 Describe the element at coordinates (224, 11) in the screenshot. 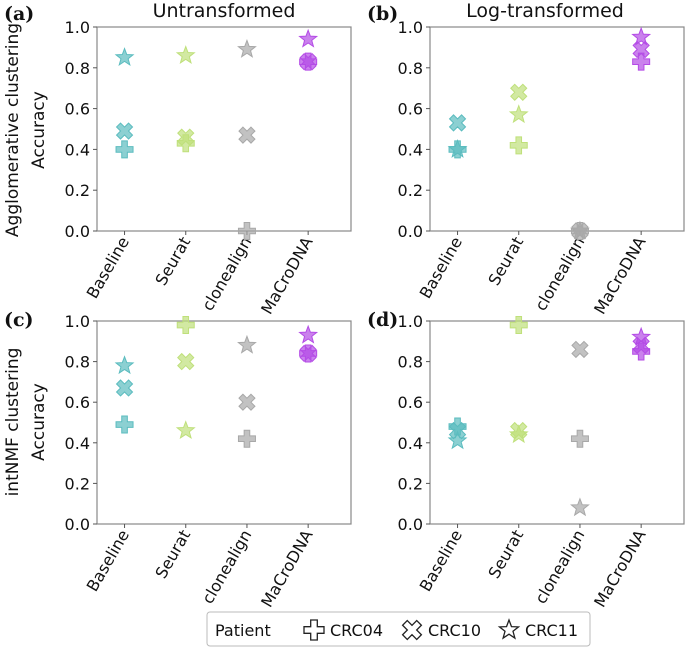

I see `title-a: Untransformed` at that location.